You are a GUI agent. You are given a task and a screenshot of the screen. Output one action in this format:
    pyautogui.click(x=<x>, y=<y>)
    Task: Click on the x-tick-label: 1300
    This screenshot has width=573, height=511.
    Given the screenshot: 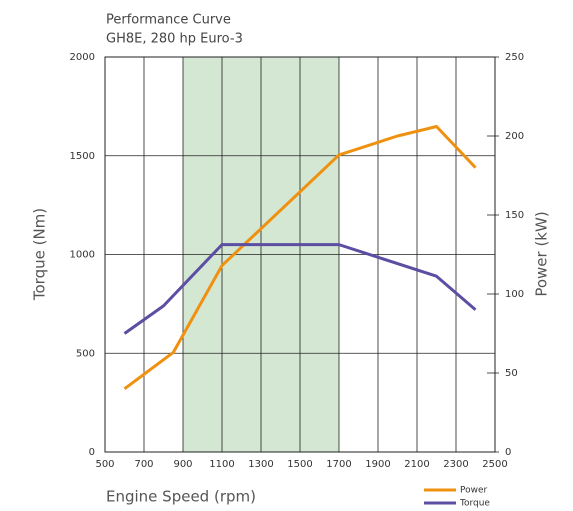 What is the action you would take?
    pyautogui.click(x=260, y=464)
    